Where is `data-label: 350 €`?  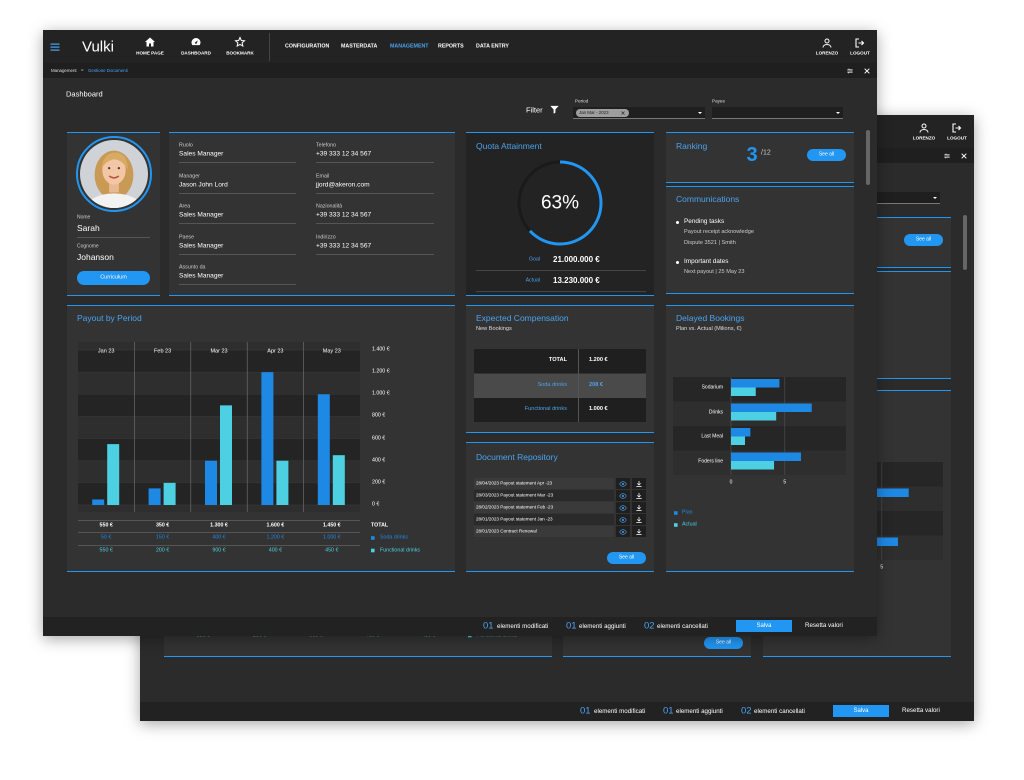
data-label: 350 € is located at coordinates (162, 525).